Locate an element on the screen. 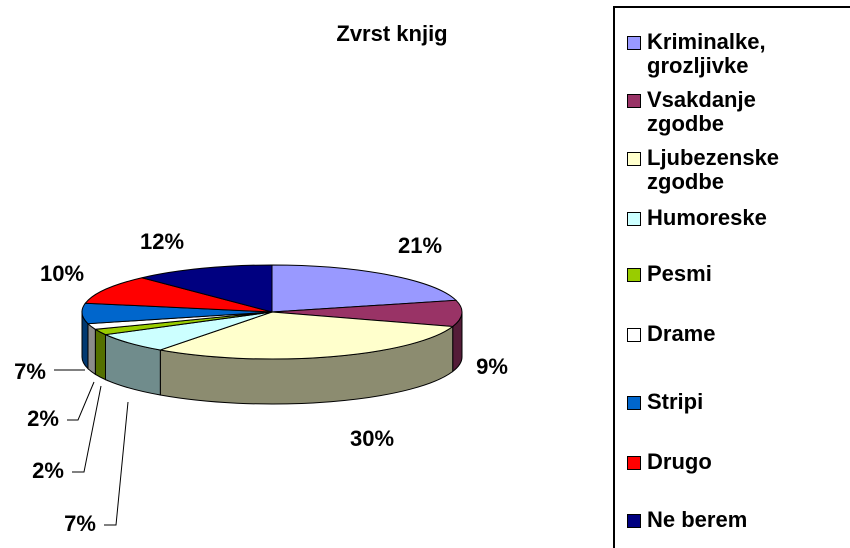 This screenshot has width=850, height=548. legend-label: Kriminalke, grozljivke is located at coordinates (706, 53).